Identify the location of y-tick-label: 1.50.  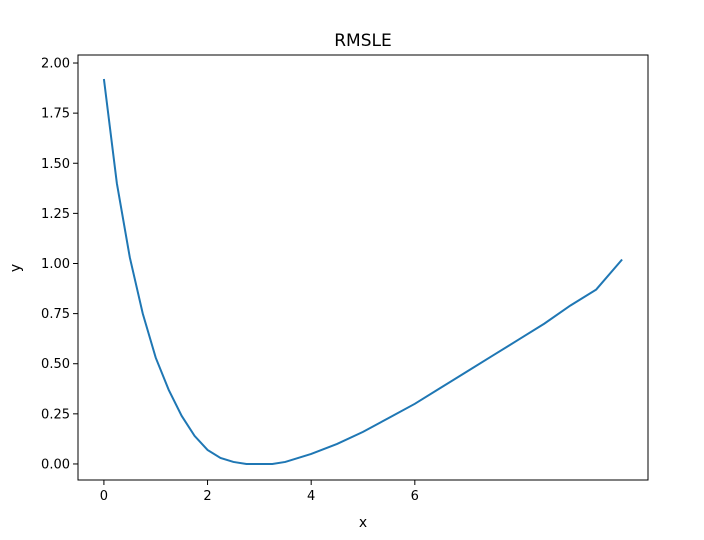
(55, 164).